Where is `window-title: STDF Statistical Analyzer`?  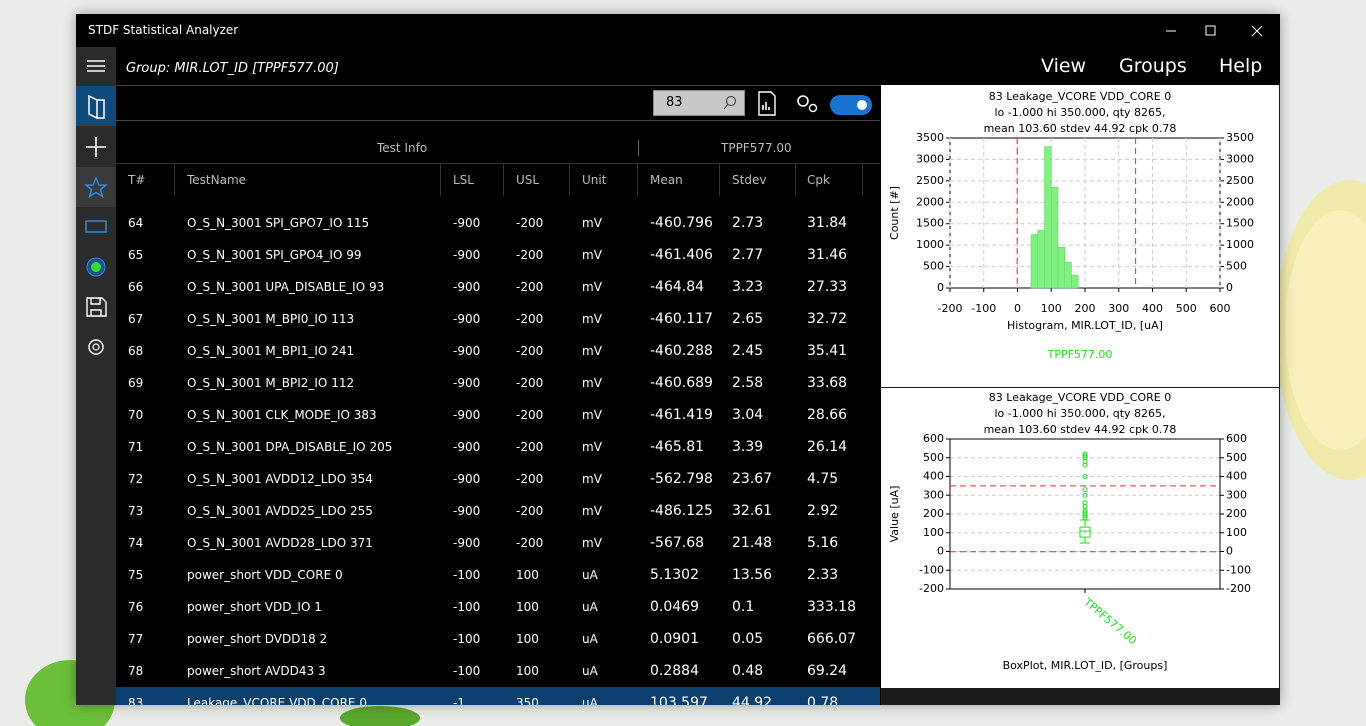
window-title: STDF Statistical Analyzer is located at coordinates (163, 30).